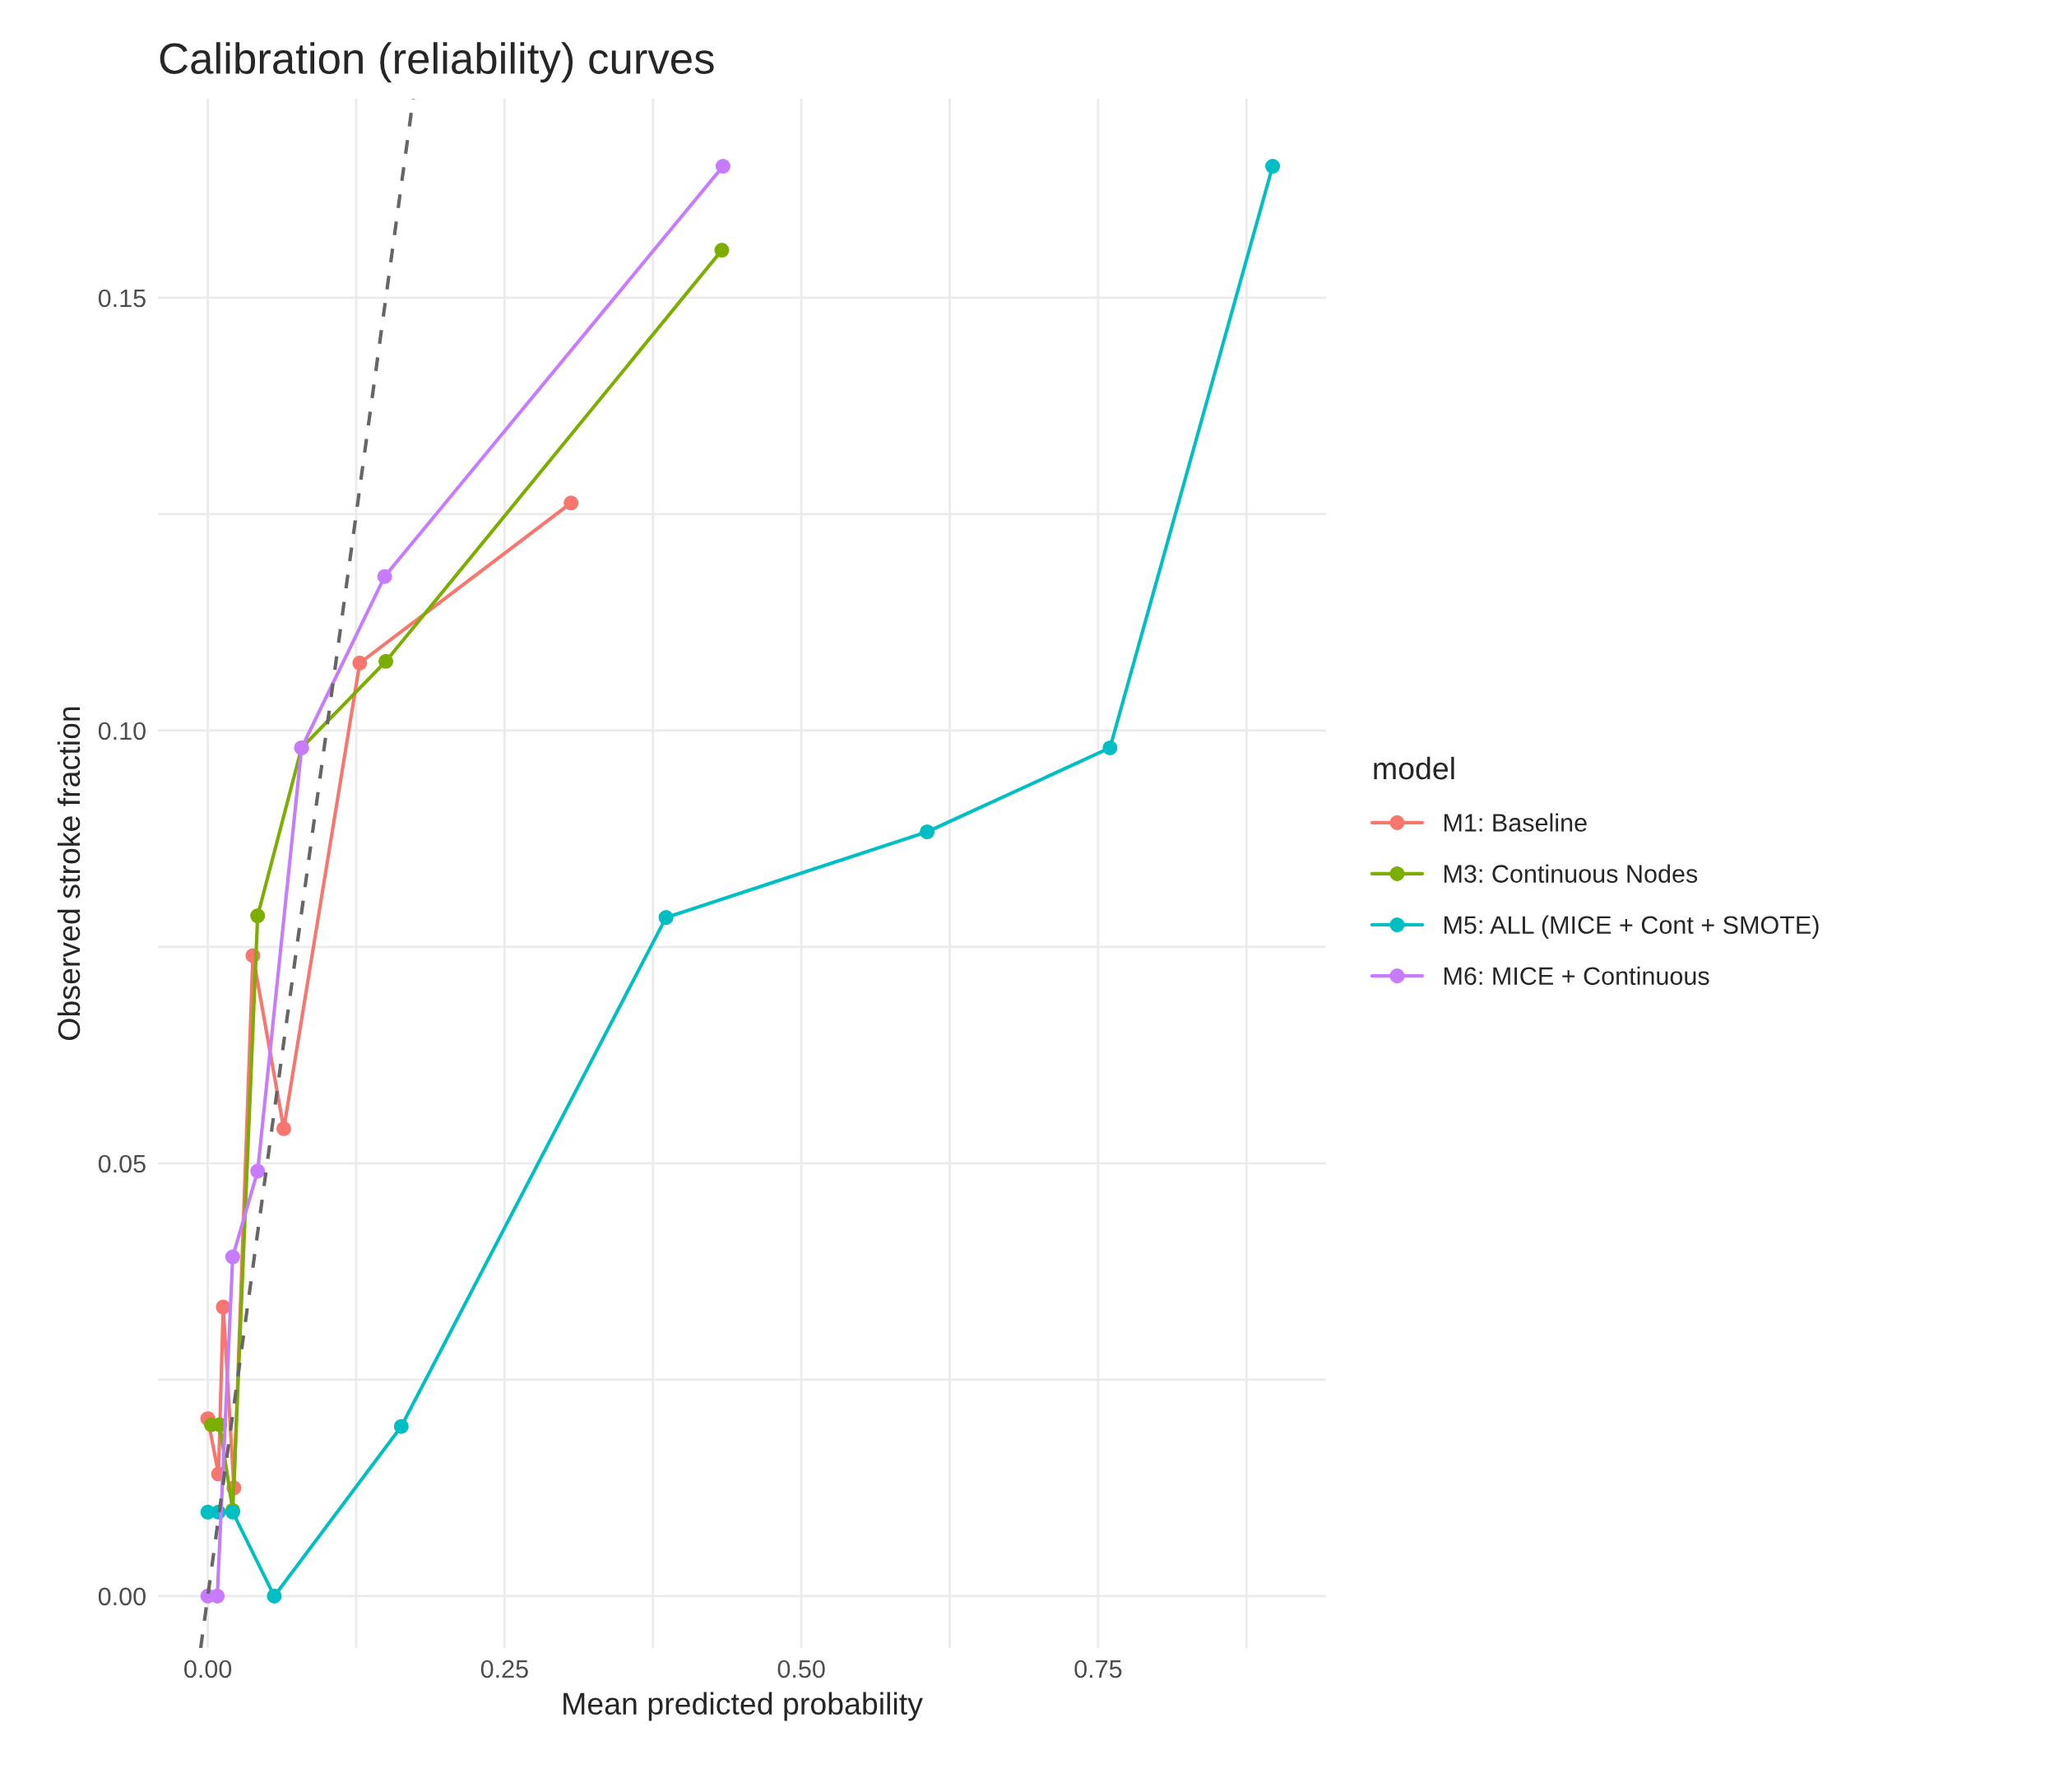 The height and width of the screenshot is (1792, 2059). Describe the element at coordinates (1576, 976) in the screenshot. I see `legend-label: M6: MICE + Continuous` at that location.